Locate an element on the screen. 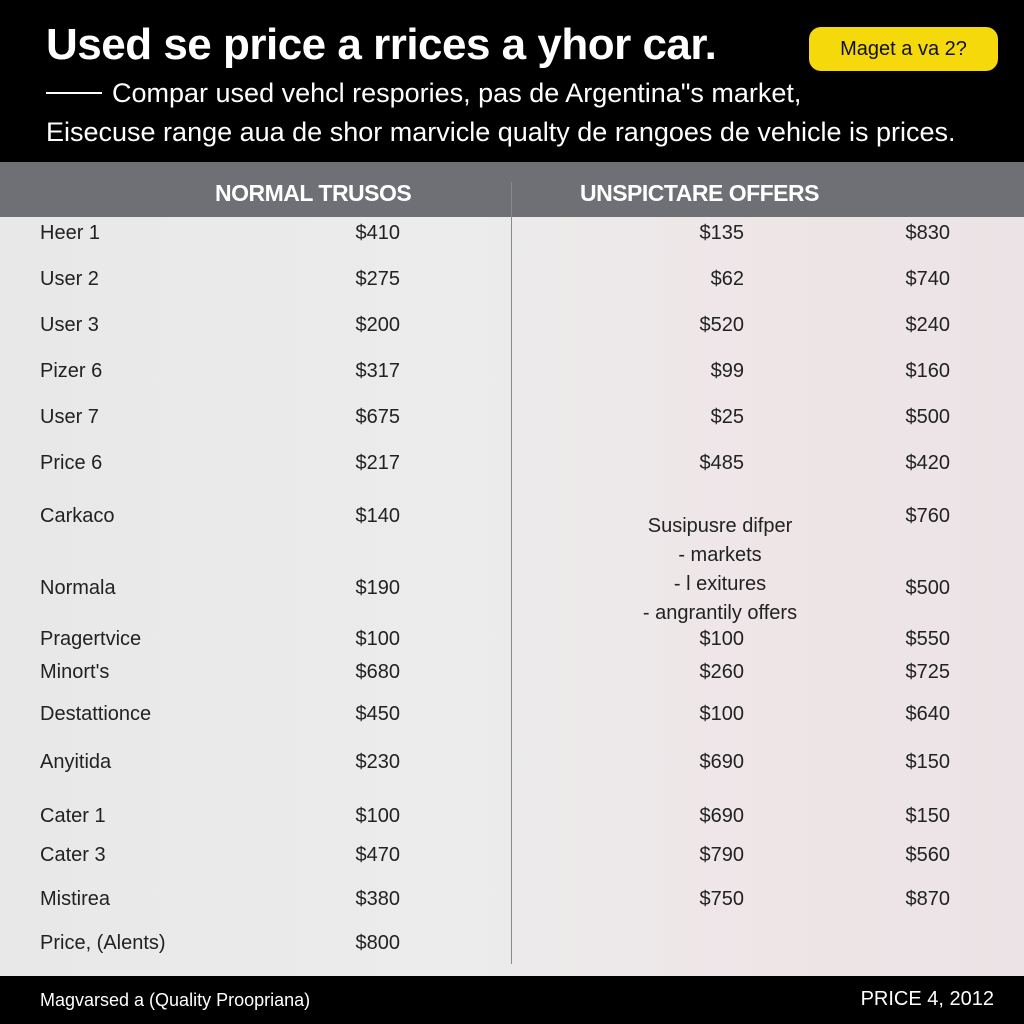 The width and height of the screenshot is (1024, 1024). price-cell: $317 is located at coordinates (378, 371).